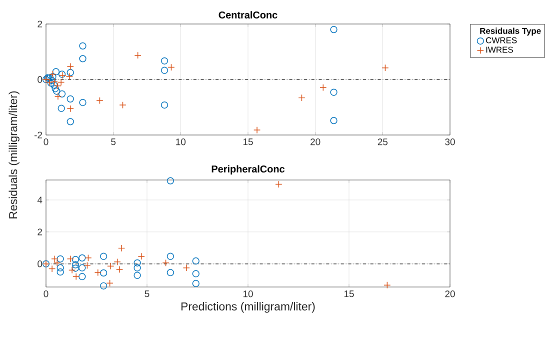 The height and width of the screenshot is (337, 560). I want to click on chart-title: PeripheralConc, so click(248, 169).